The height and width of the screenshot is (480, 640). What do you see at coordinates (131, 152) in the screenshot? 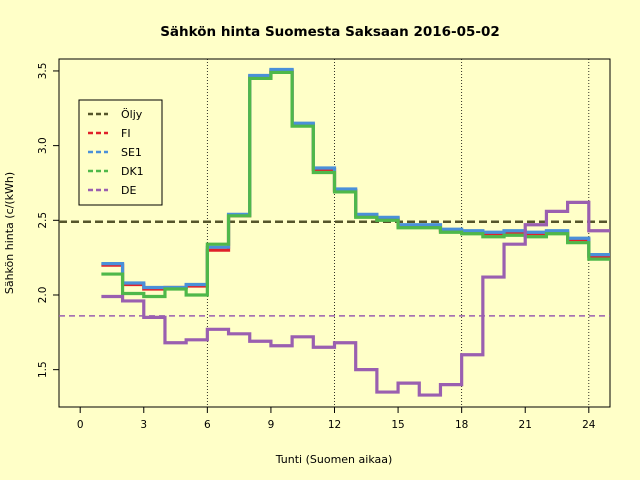
I see `legend-label: SE1` at bounding box center [131, 152].